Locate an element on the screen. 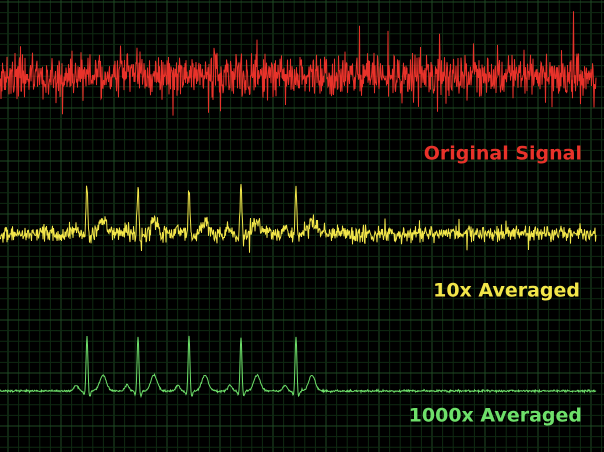 The width and height of the screenshot is (604, 452). trace-label: Original Signal is located at coordinates (503, 154).